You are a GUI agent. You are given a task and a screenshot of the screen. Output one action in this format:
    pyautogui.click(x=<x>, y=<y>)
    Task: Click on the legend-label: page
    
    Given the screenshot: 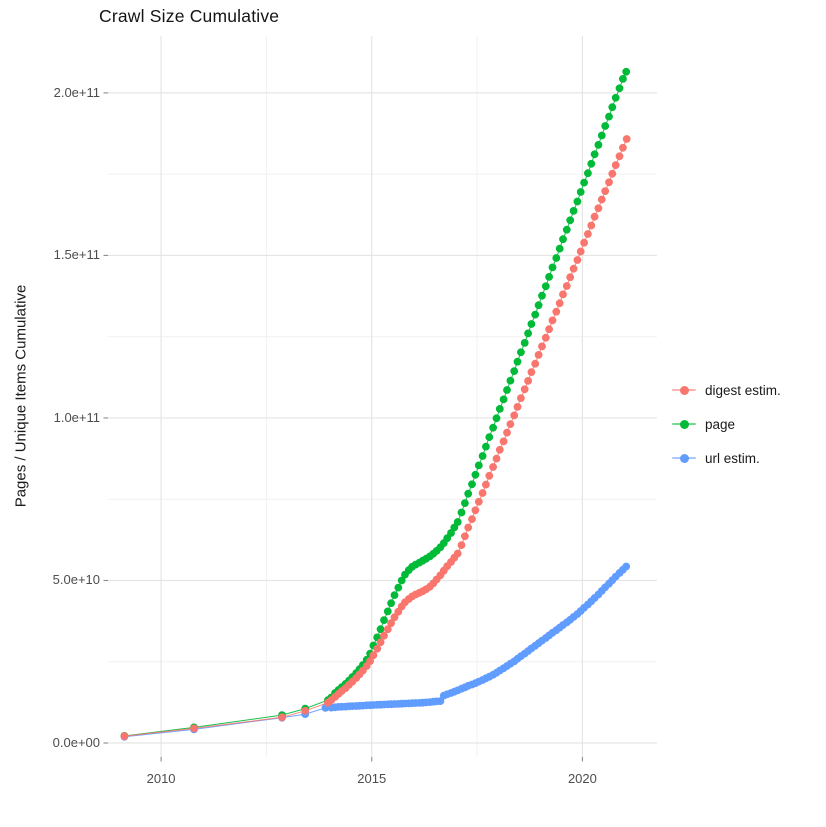 What is the action you would take?
    pyautogui.click(x=720, y=424)
    